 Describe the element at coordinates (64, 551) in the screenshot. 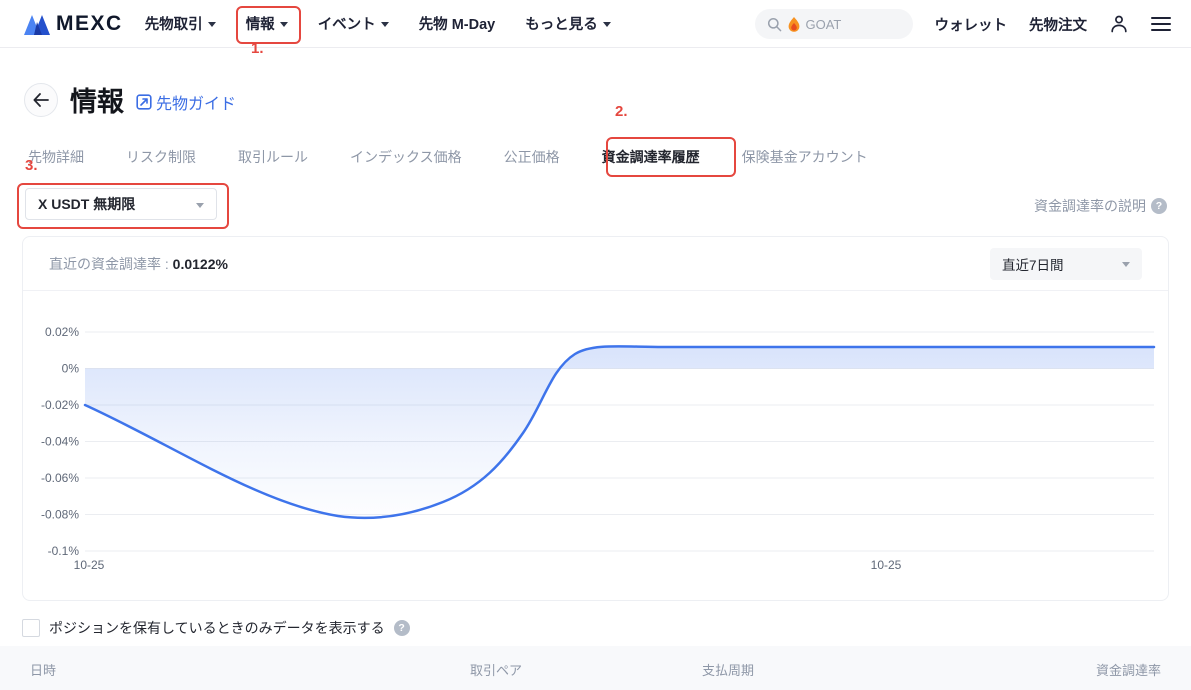

I see `svg-text: -0.1%` at that location.